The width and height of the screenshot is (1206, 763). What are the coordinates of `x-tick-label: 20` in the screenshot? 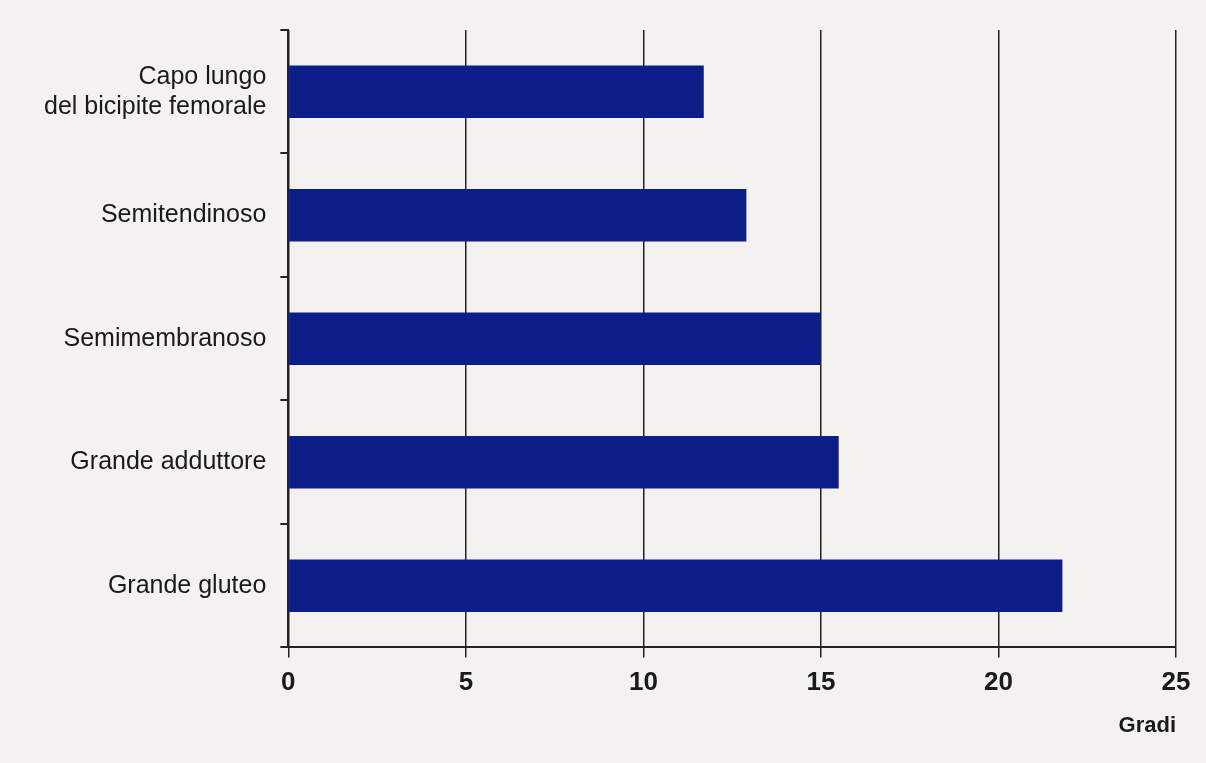 It's located at (998, 681).